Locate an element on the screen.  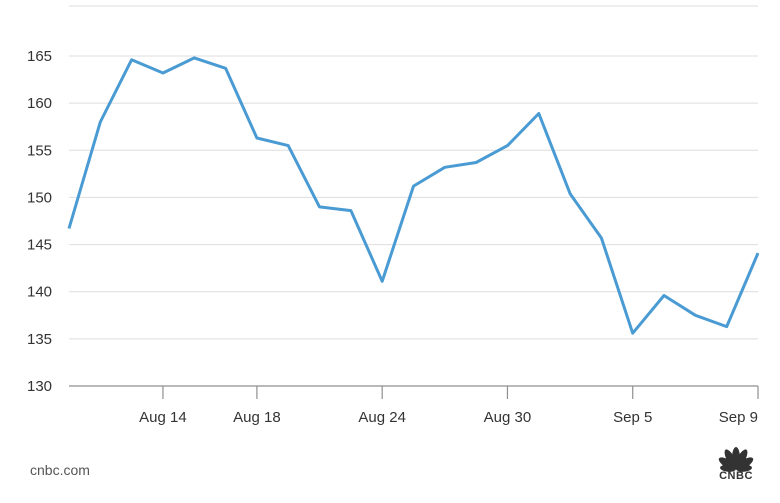
x-tick-label-5: Sep 9 is located at coordinates (738, 417).